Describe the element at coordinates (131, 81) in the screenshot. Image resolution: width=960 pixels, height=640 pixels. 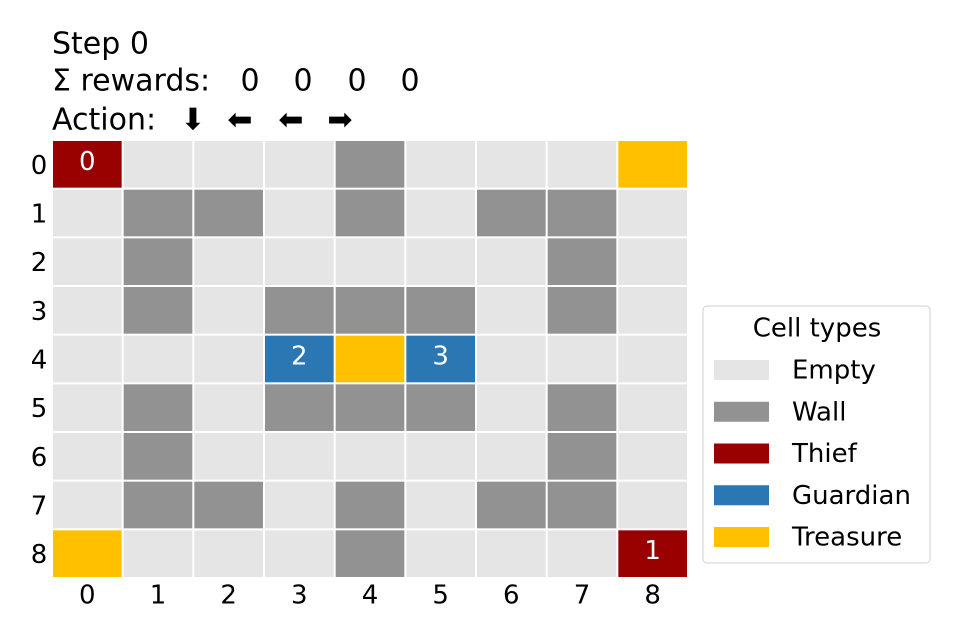
I see `rewards-label: Σ rewards:` at that location.